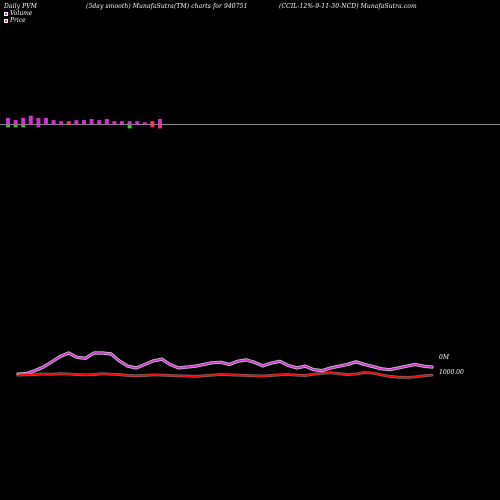 The image size is (500, 500). What do you see at coordinates (6, 13) in the screenshot?
I see `legend-volume-swatch` at bounding box center [6, 13].